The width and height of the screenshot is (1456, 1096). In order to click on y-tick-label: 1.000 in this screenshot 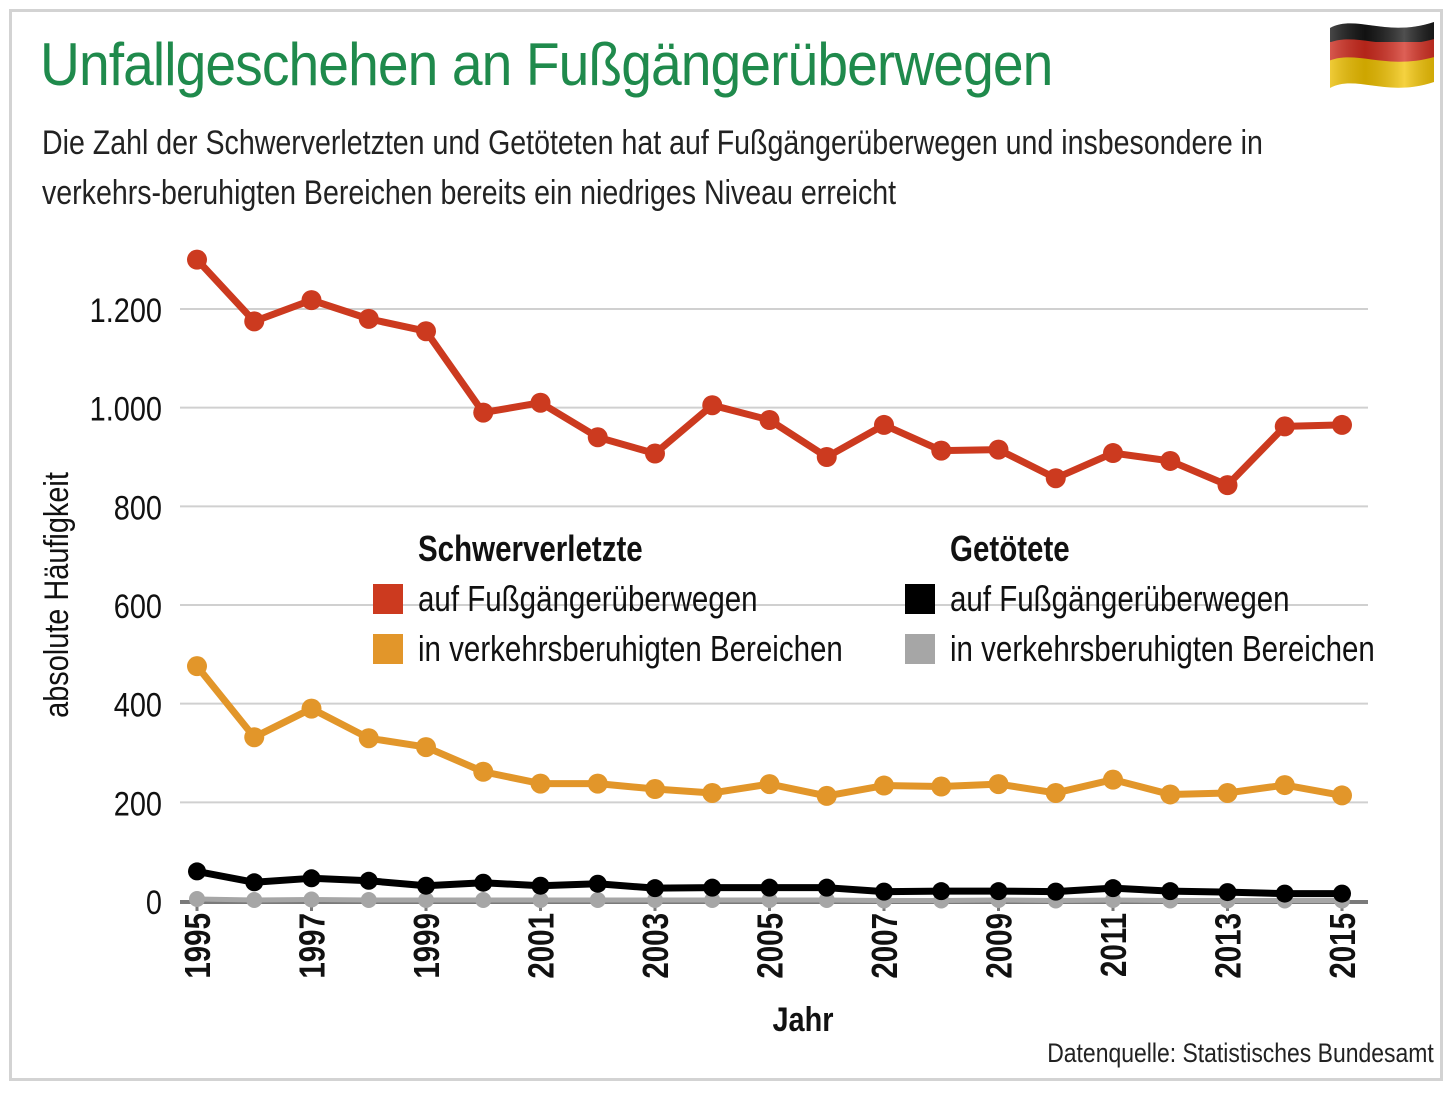, I will do `click(126, 408)`.